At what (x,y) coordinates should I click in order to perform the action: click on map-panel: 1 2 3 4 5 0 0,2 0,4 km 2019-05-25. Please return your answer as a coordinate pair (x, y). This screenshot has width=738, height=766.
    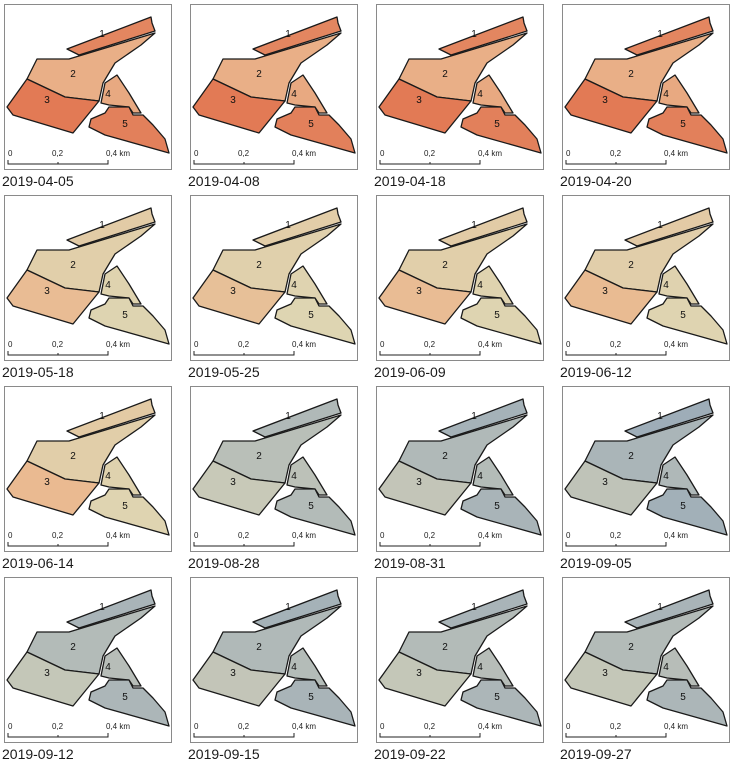
    Looking at the image, I should click on (277, 286).